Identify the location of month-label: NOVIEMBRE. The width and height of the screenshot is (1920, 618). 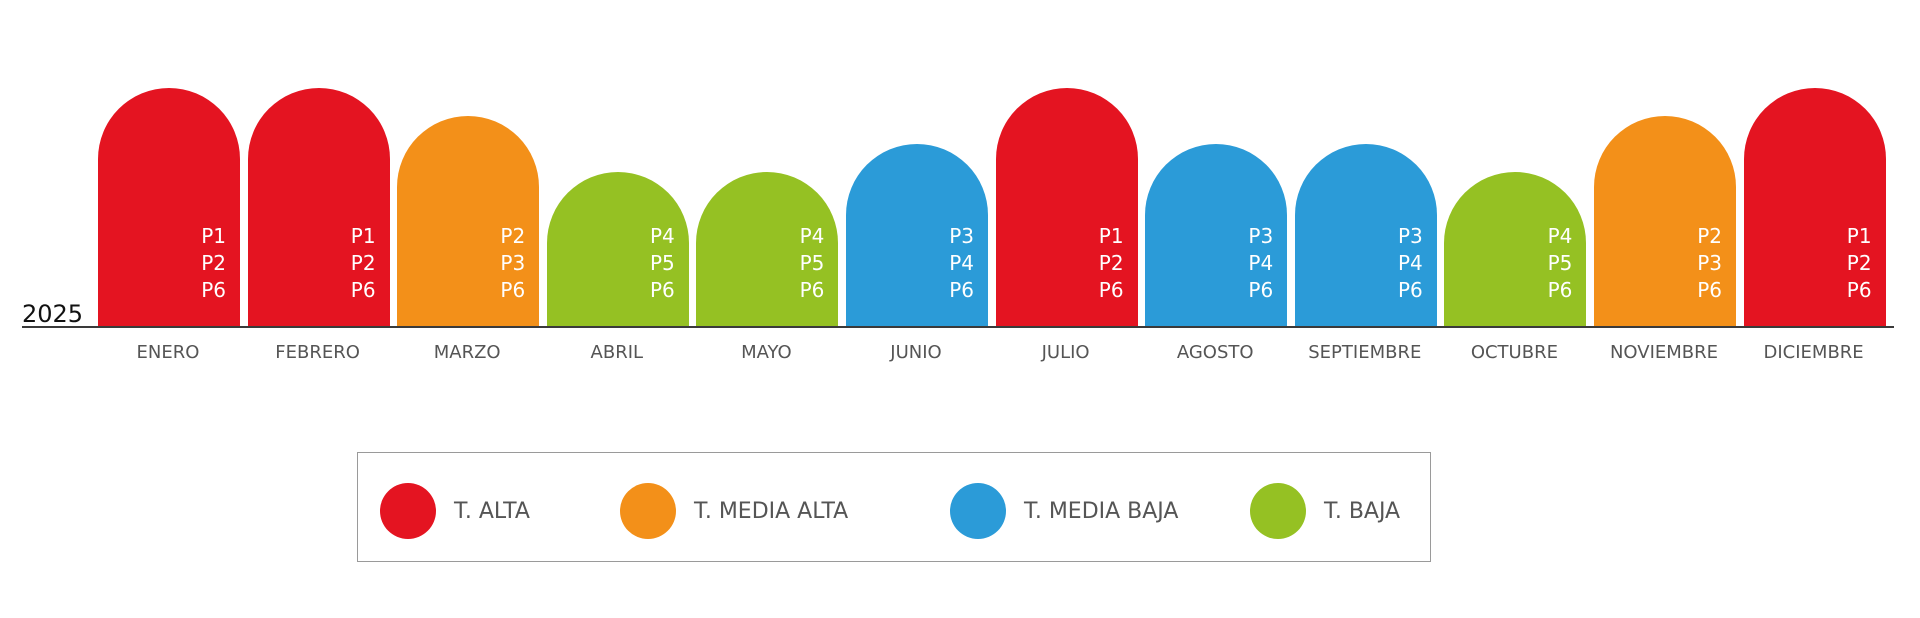
(1664, 352).